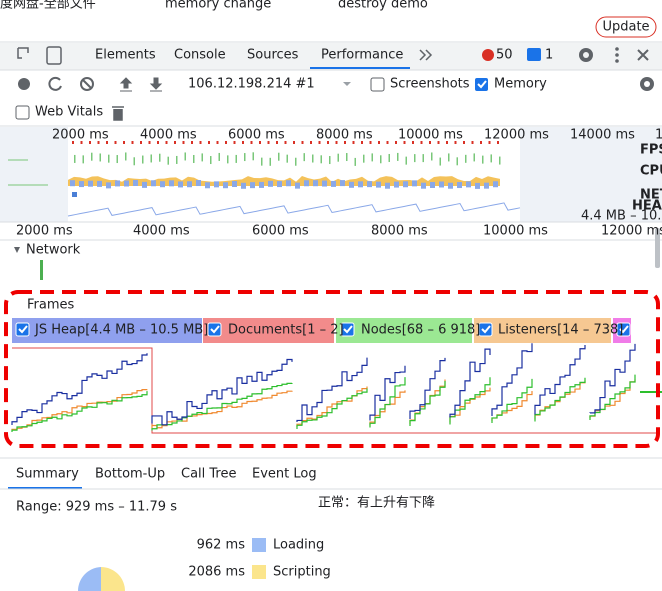 Image resolution: width=662 pixels, height=591 pixels. I want to click on track-label: NET, so click(651, 195).